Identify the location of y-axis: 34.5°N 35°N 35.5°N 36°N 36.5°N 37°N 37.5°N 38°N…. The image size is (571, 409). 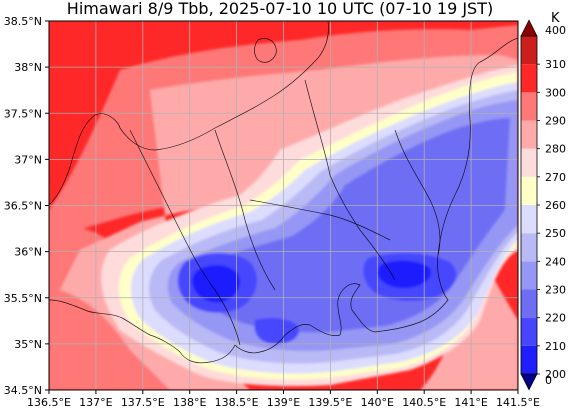
(26, 206).